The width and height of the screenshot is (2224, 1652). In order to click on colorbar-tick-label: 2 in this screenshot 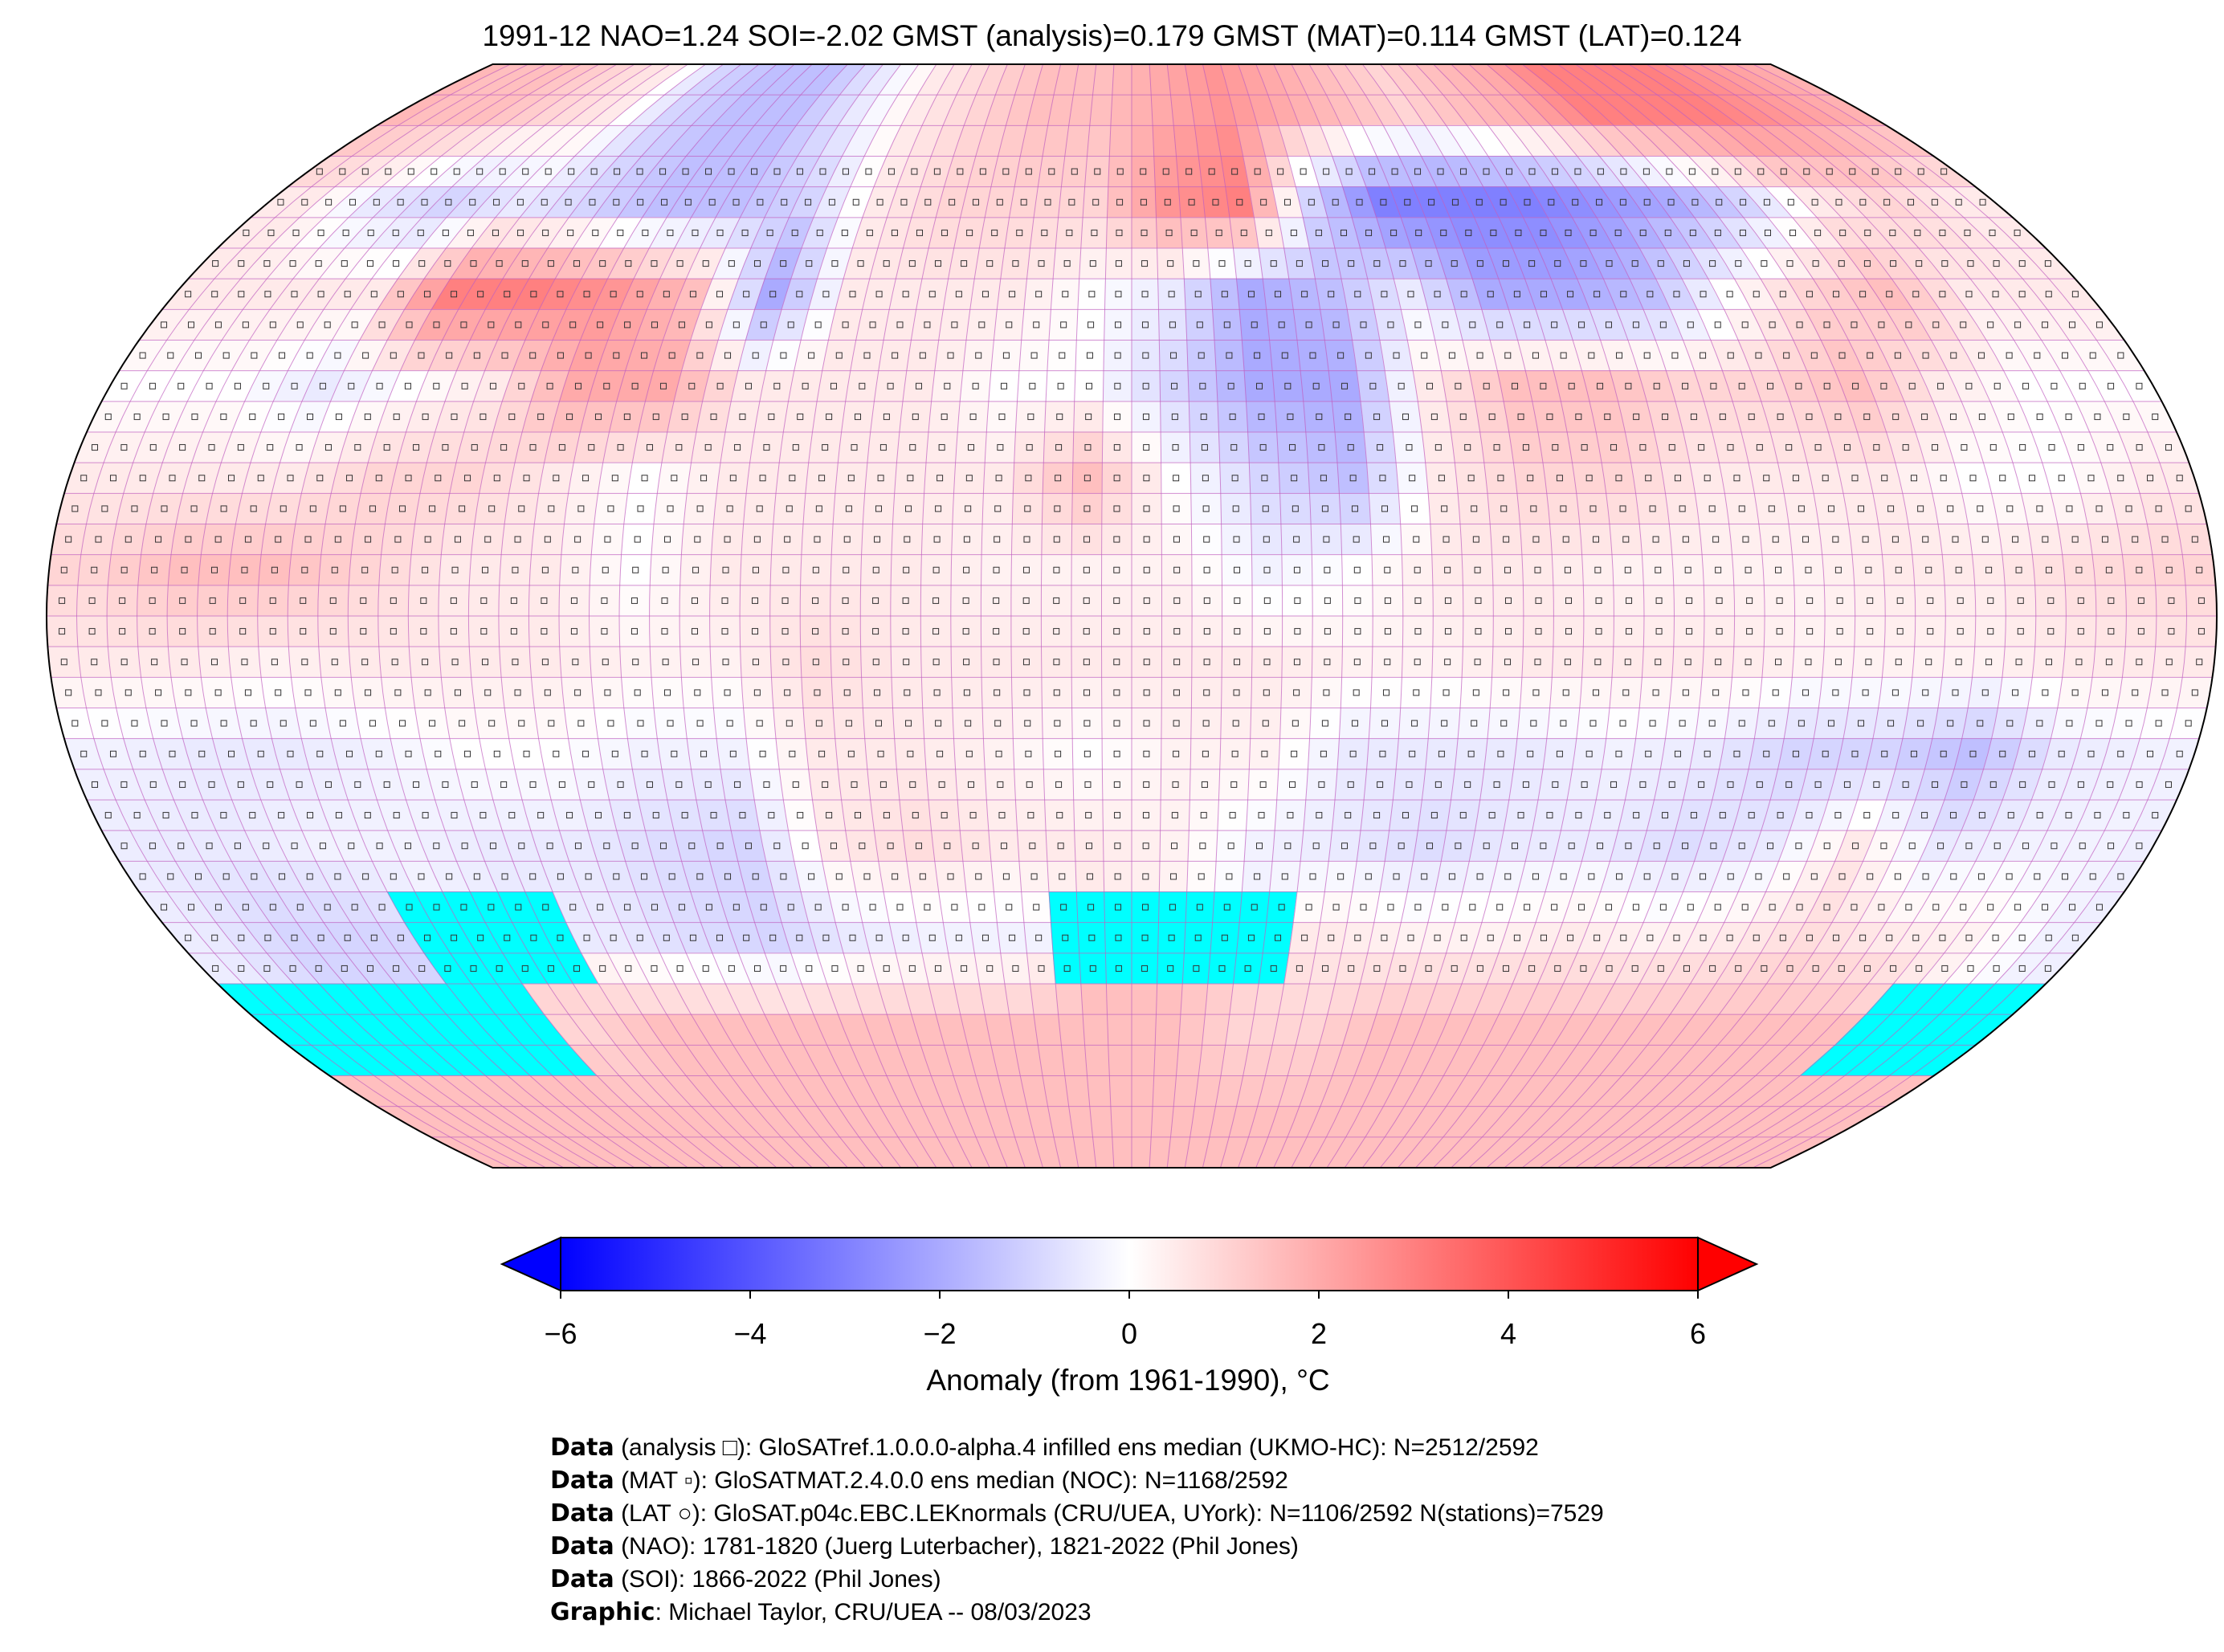, I will do `click(1319, 1333)`.